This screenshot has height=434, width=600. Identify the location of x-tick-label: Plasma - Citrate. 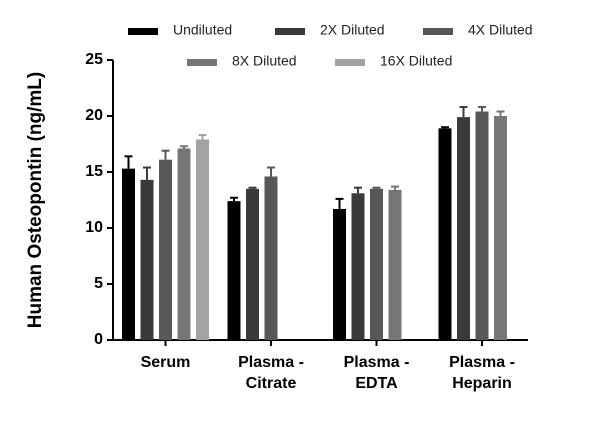
(271, 373).